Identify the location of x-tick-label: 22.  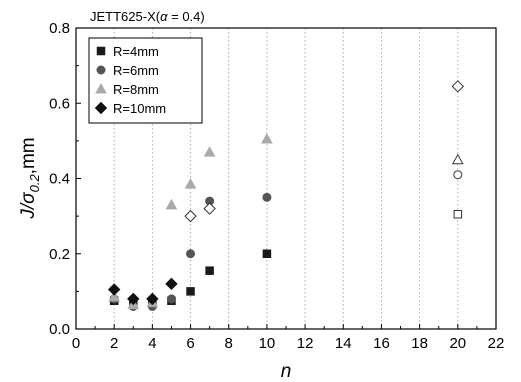
(496, 343).